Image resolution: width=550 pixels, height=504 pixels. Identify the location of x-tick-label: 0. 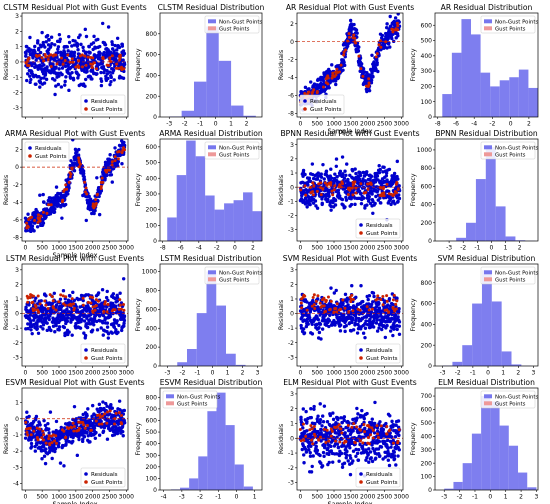
(213, 373).